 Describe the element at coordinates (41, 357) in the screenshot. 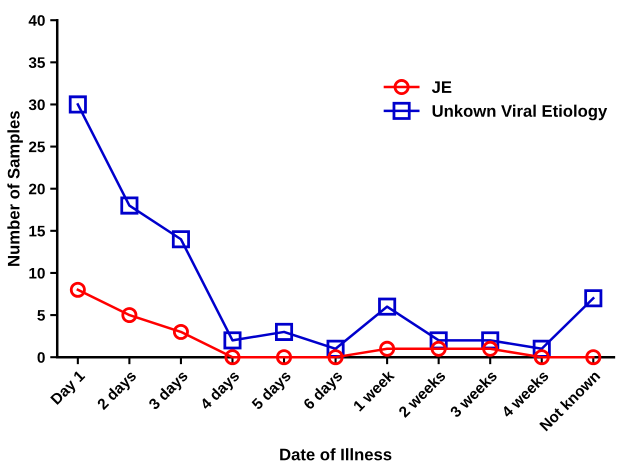

I see `y-tick-label: 0` at that location.